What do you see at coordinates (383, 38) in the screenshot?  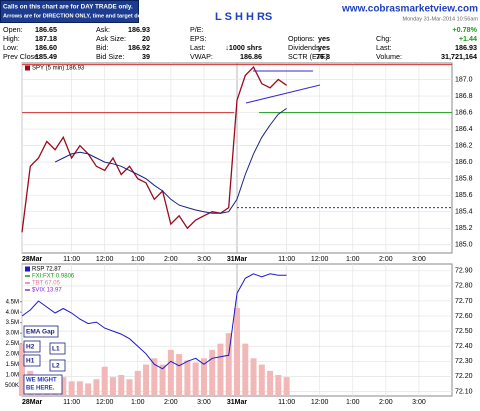 I see `quote-label: Chg:` at bounding box center [383, 38].